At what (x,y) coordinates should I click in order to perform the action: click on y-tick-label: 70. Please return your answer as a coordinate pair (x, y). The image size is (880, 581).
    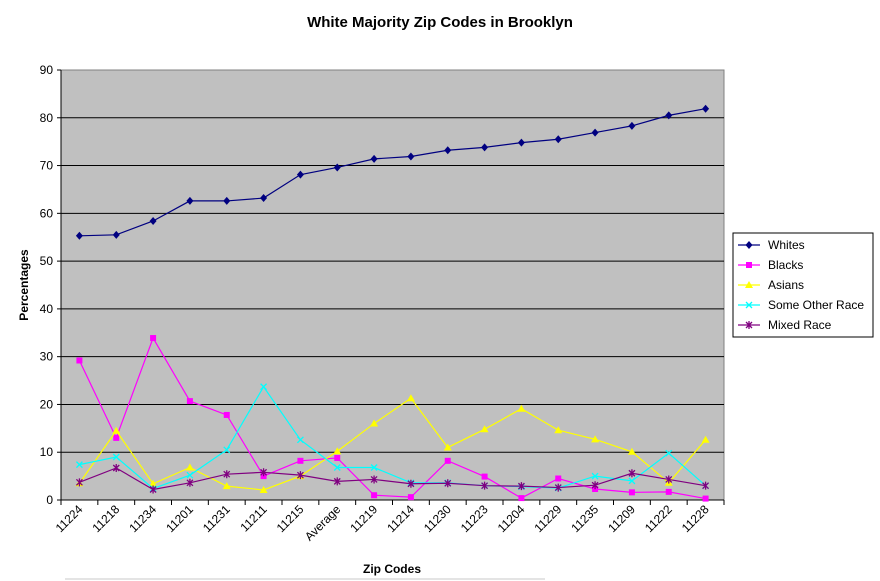
    Looking at the image, I should click on (47, 166).